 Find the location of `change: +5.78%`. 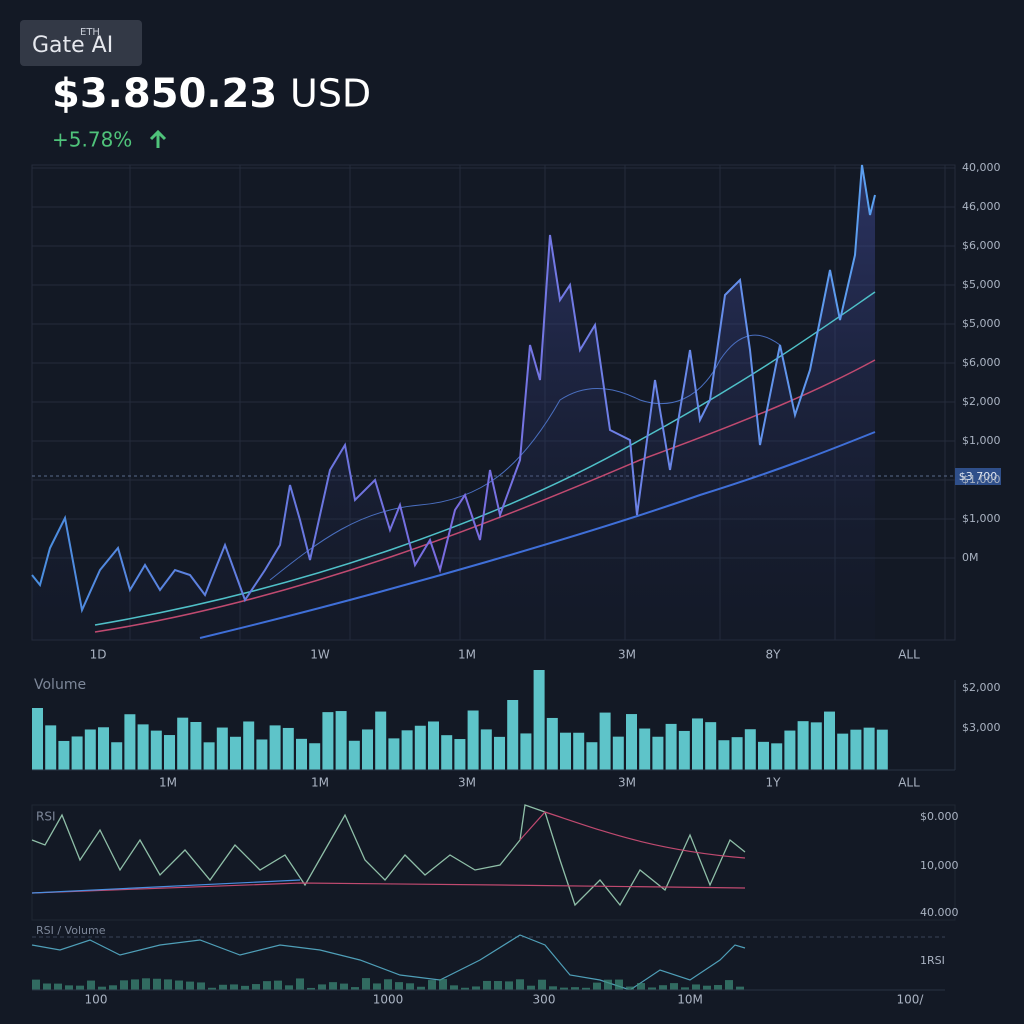

change: +5.78% is located at coordinates (92, 140).